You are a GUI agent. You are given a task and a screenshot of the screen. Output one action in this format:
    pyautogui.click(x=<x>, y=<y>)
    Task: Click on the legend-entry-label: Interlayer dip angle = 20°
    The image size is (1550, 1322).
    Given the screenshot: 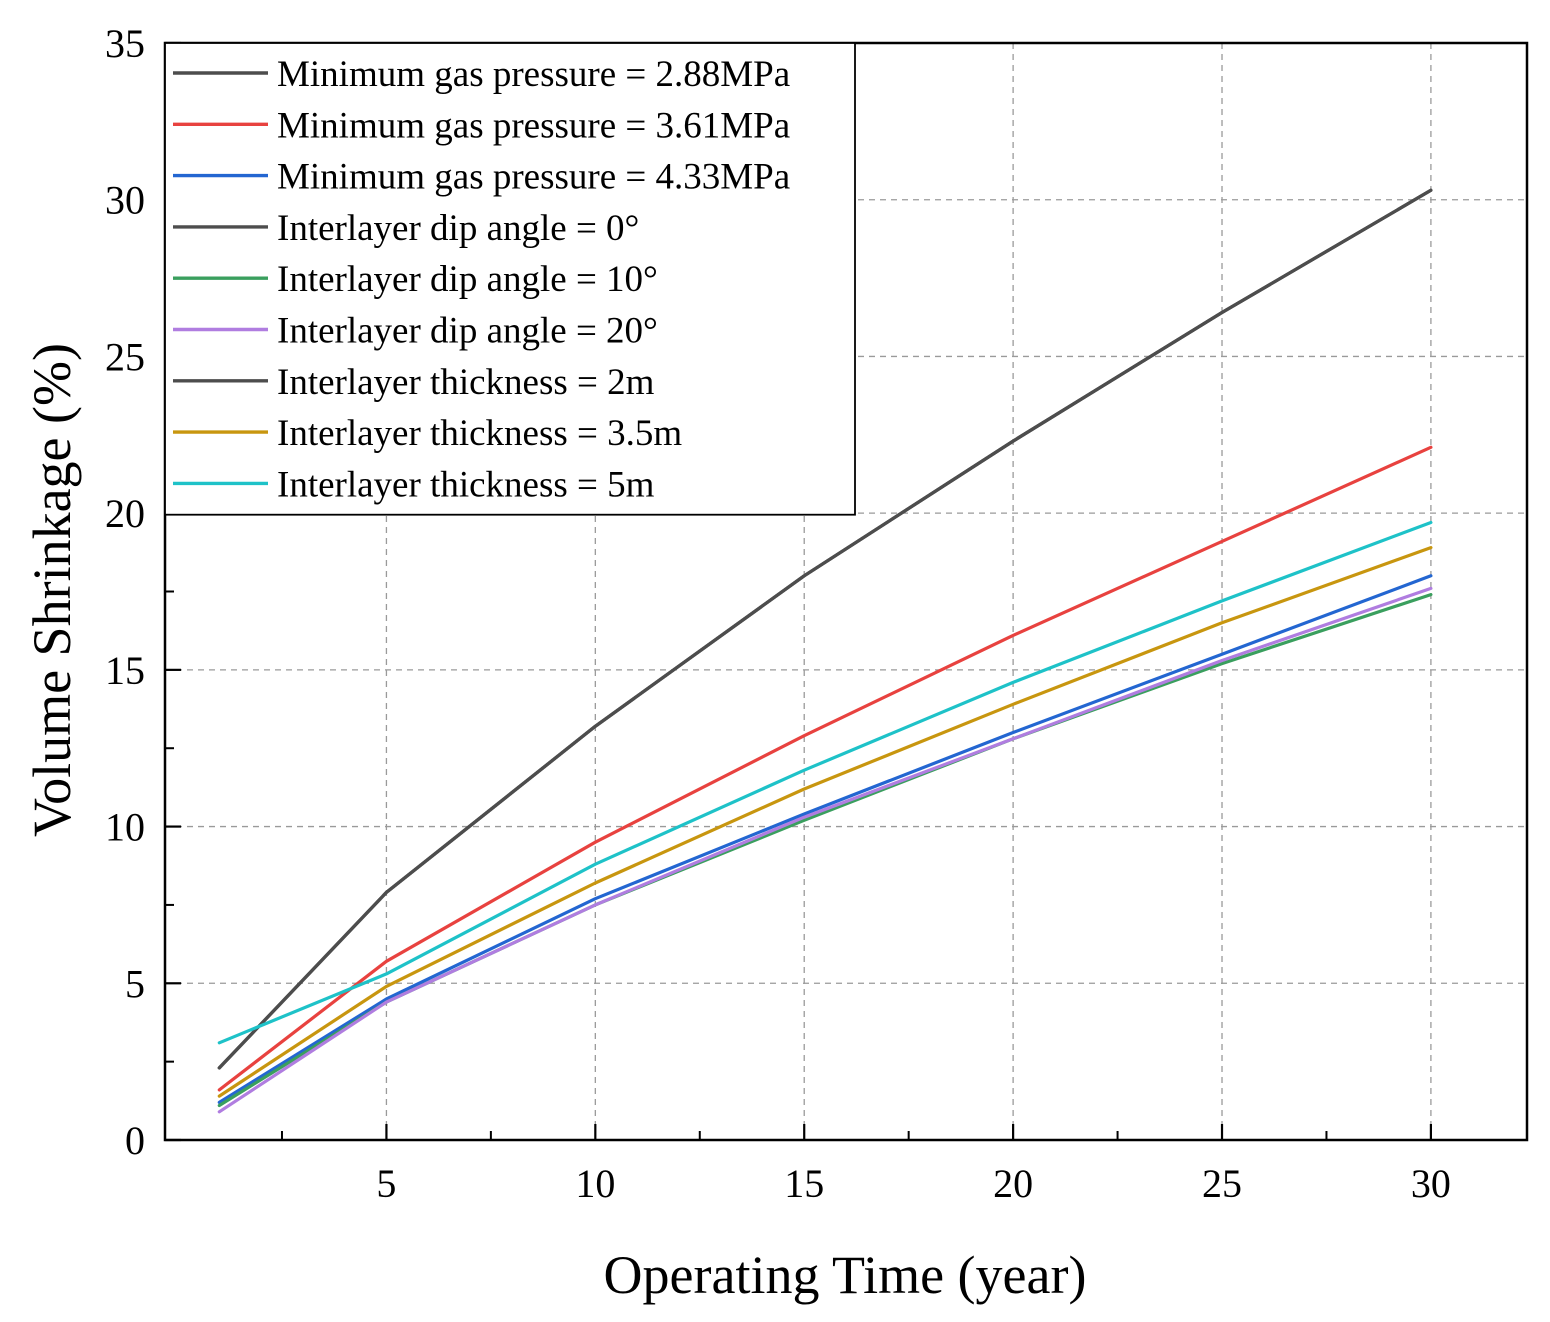 What is the action you would take?
    pyautogui.click(x=467, y=331)
    